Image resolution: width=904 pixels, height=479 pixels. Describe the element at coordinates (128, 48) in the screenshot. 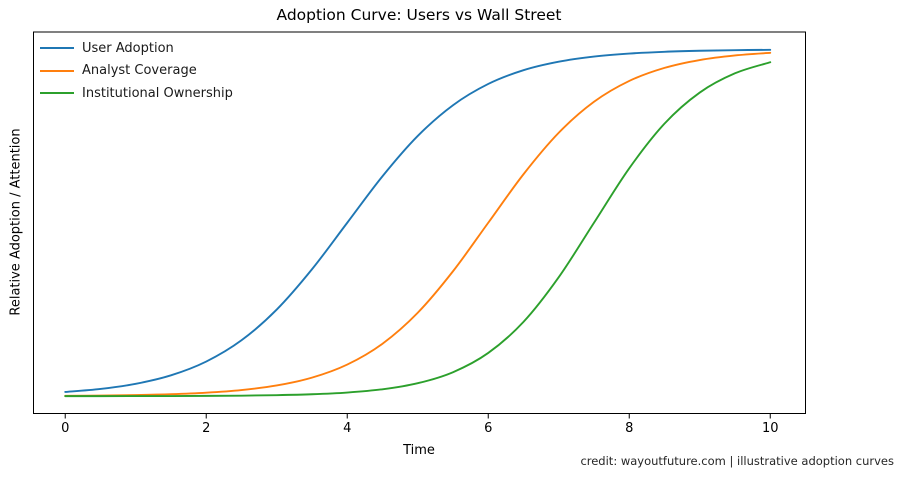

I see `legend-label: User Adoption` at that location.